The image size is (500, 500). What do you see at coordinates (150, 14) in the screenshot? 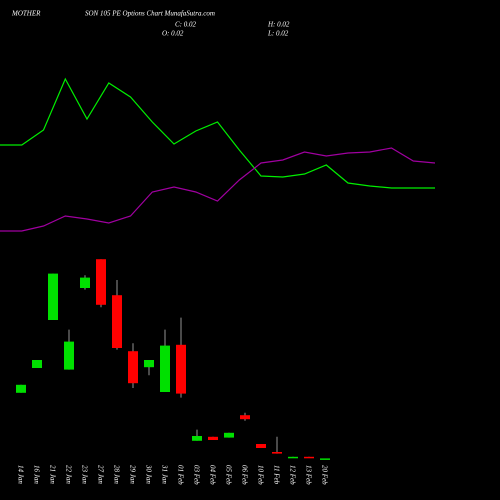
I see `chart-title: SON 105 PE Options Chart MunafaSutra.com` at bounding box center [150, 14].